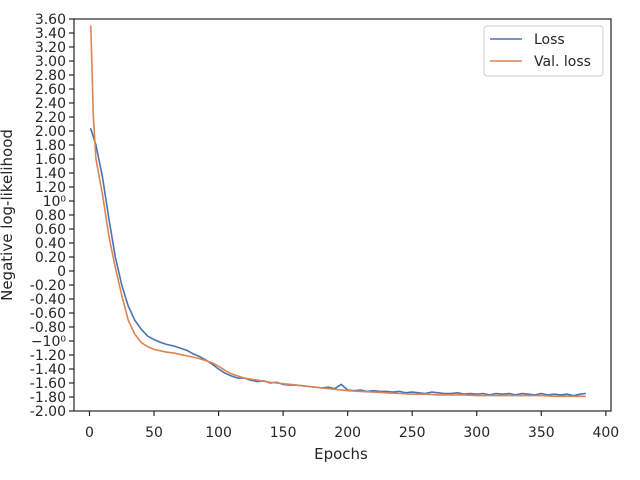 The image size is (640, 480). I want to click on y-tick-label-24: 2.80, so click(50, 76).